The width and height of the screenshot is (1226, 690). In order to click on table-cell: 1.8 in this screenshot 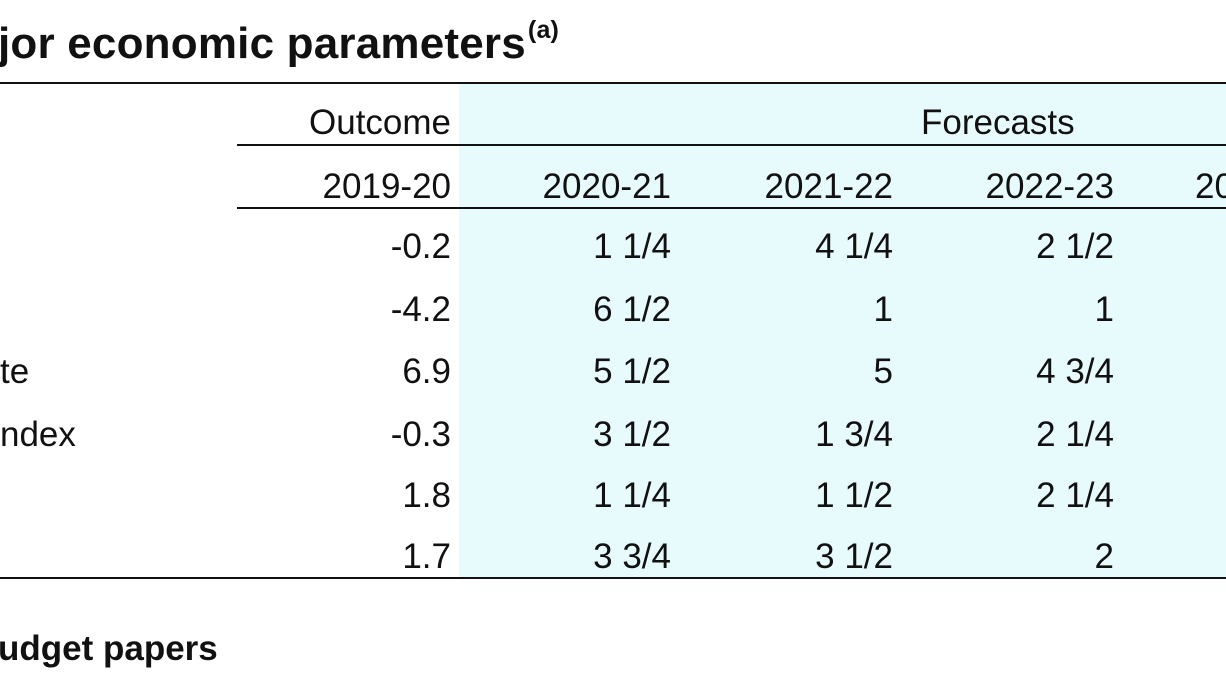, I will do `click(426, 495)`.